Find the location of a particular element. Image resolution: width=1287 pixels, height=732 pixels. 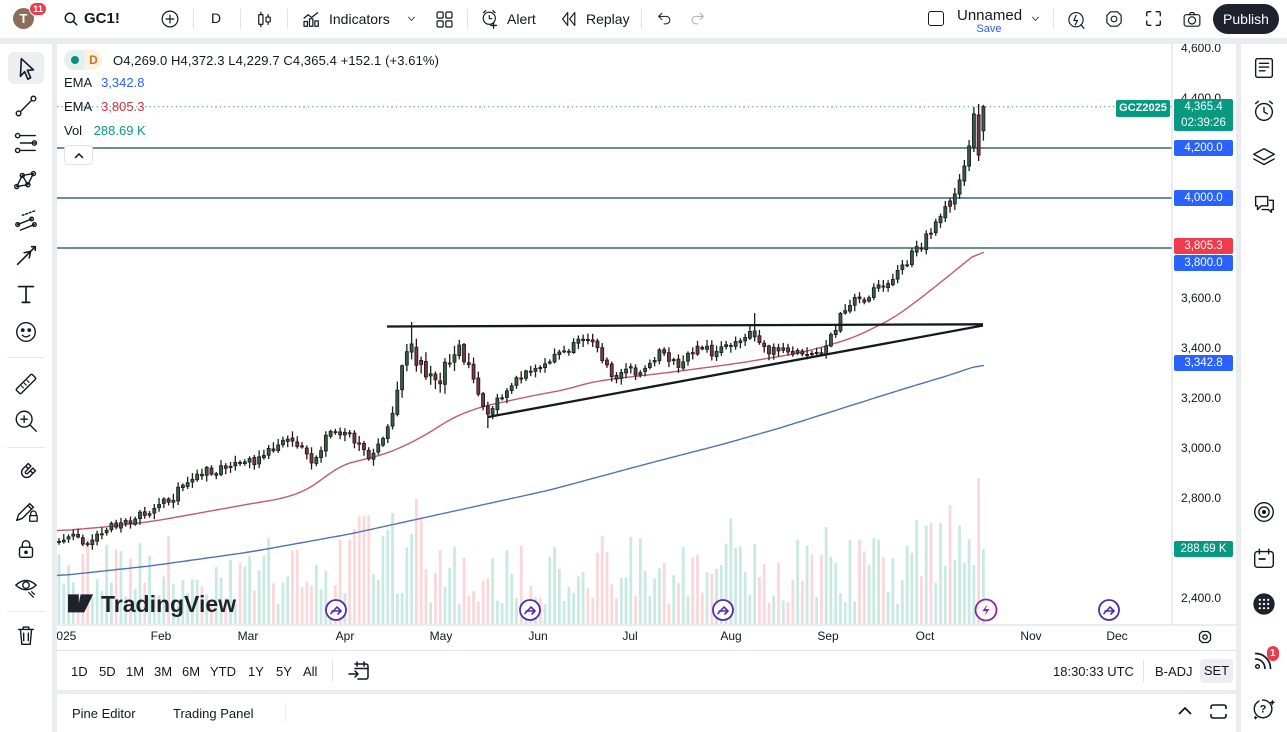

svg-text: Mar is located at coordinates (248, 636).